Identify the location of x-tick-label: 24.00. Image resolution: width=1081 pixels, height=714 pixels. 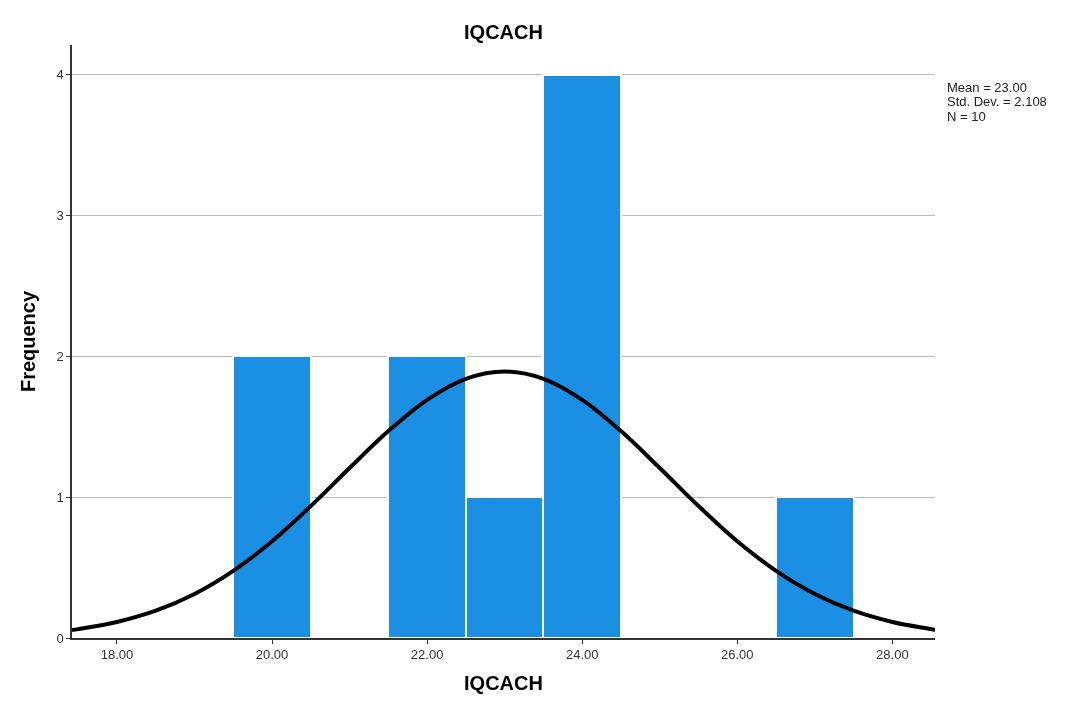
(582, 655).